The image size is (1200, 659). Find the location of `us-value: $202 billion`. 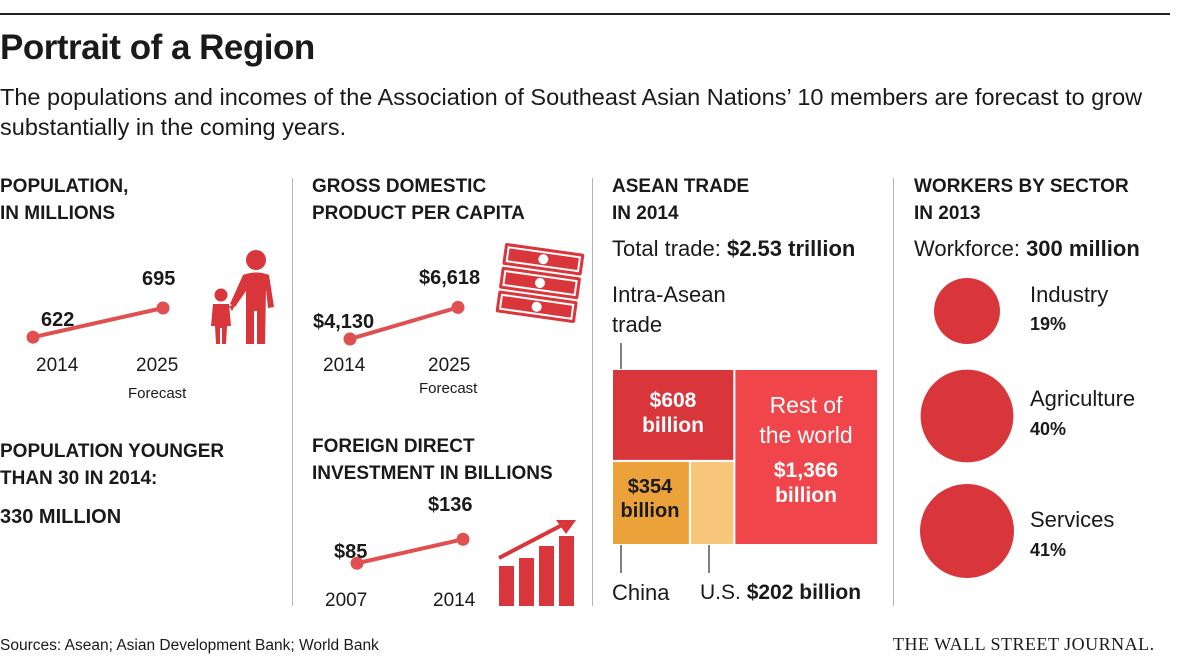

us-value: $202 billion is located at coordinates (804, 592).